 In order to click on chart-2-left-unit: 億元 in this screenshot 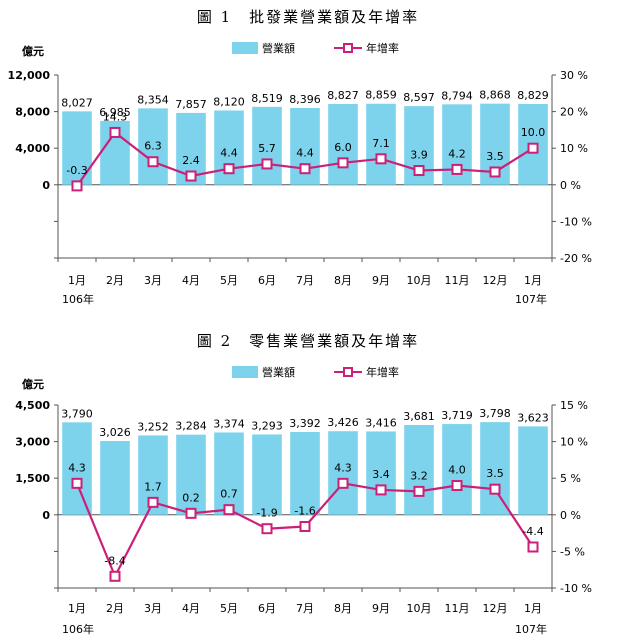, I will do `click(33, 384)`.